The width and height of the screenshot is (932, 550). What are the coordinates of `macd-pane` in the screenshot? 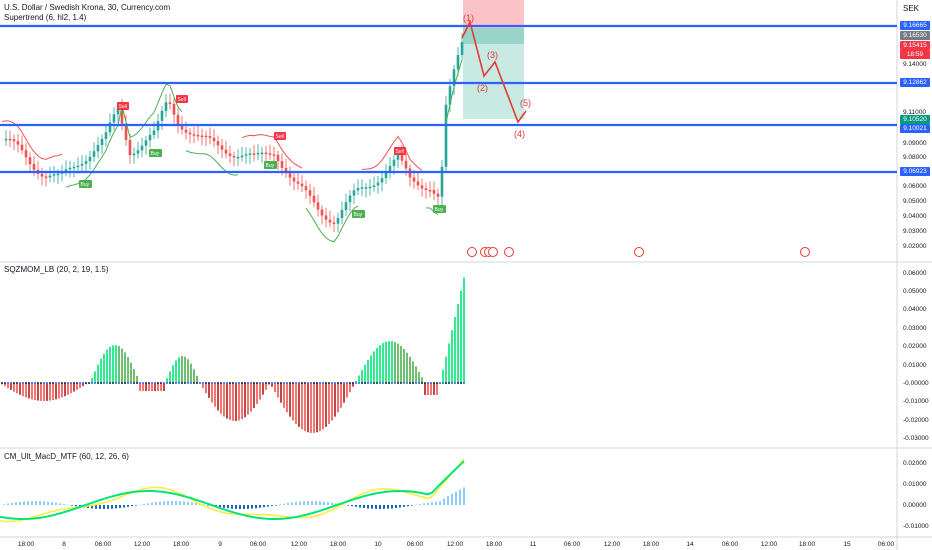 It's located at (232, 490).